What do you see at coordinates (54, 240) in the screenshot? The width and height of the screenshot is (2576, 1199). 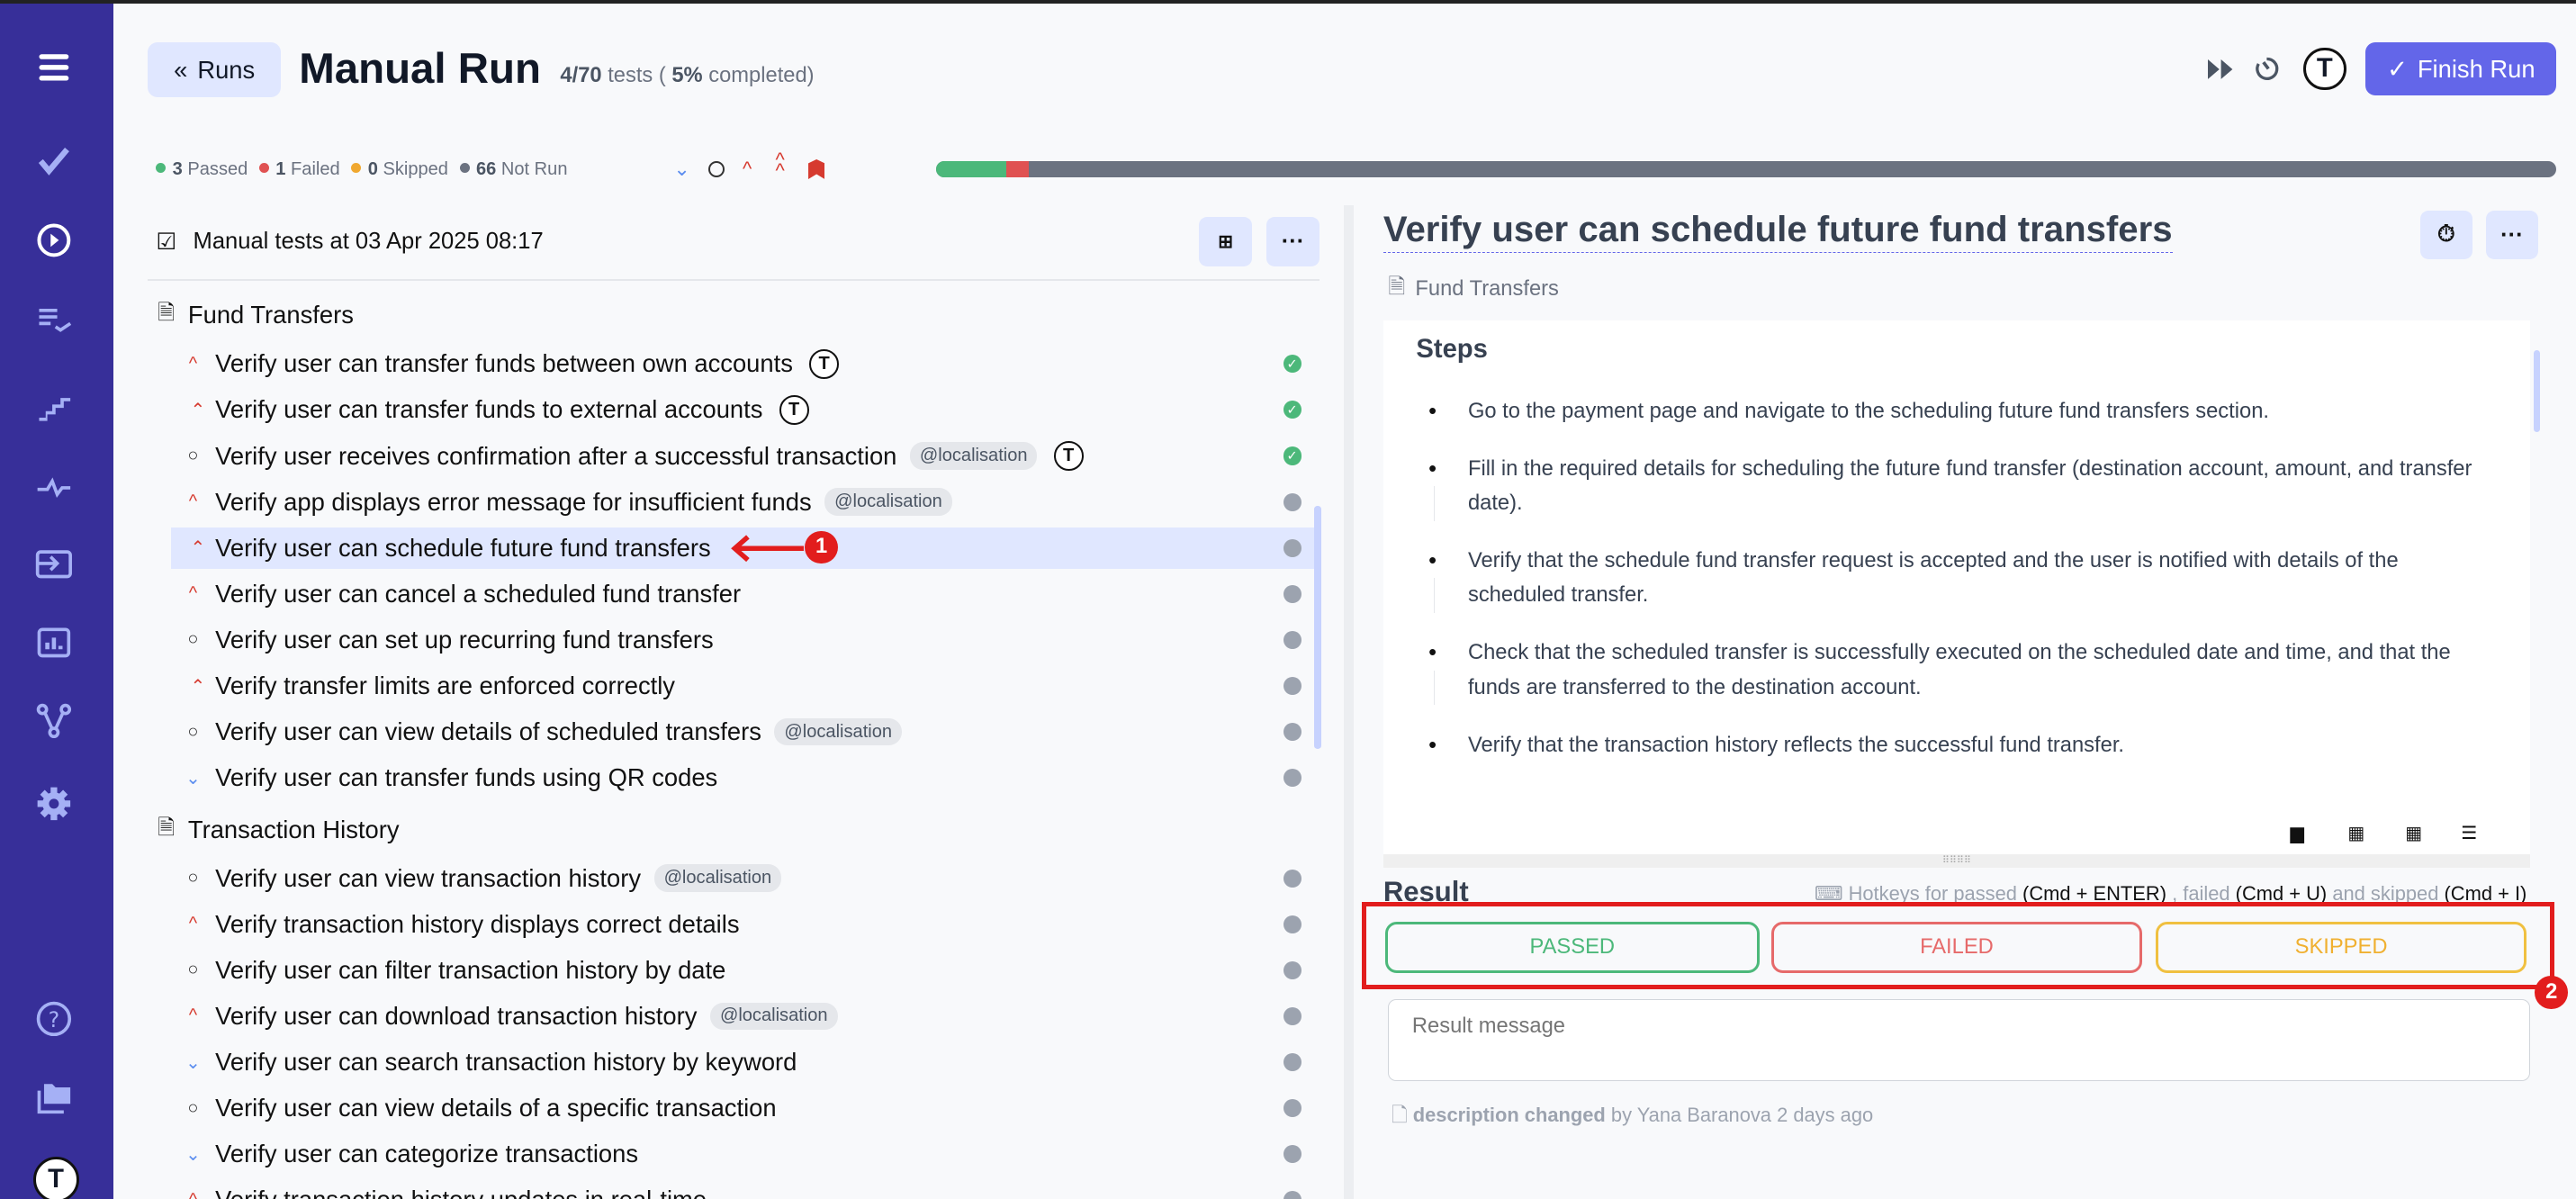 I see `runs-play-icon` at bounding box center [54, 240].